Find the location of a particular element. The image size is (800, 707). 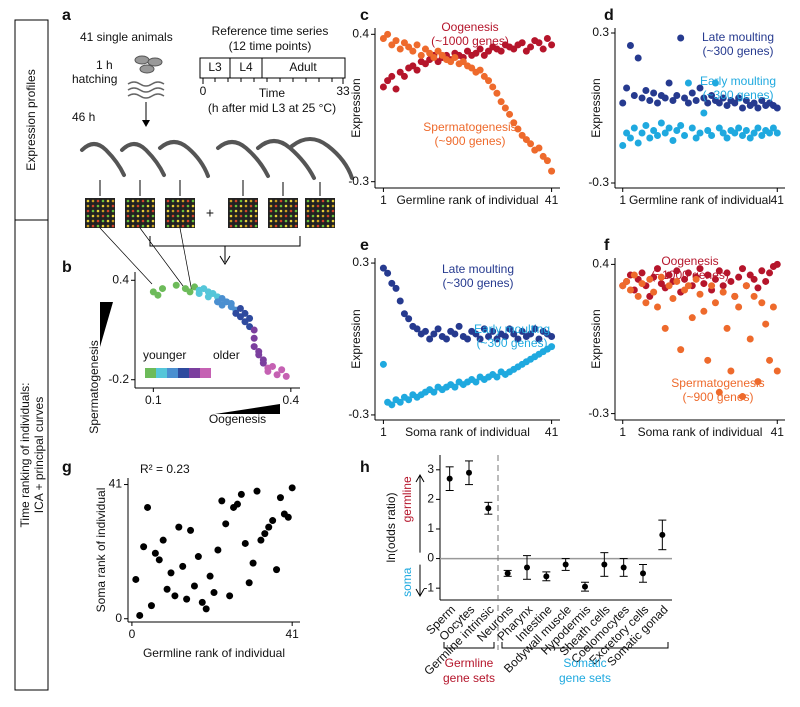

annotation: R² = 0.23 is located at coordinates (165, 469).